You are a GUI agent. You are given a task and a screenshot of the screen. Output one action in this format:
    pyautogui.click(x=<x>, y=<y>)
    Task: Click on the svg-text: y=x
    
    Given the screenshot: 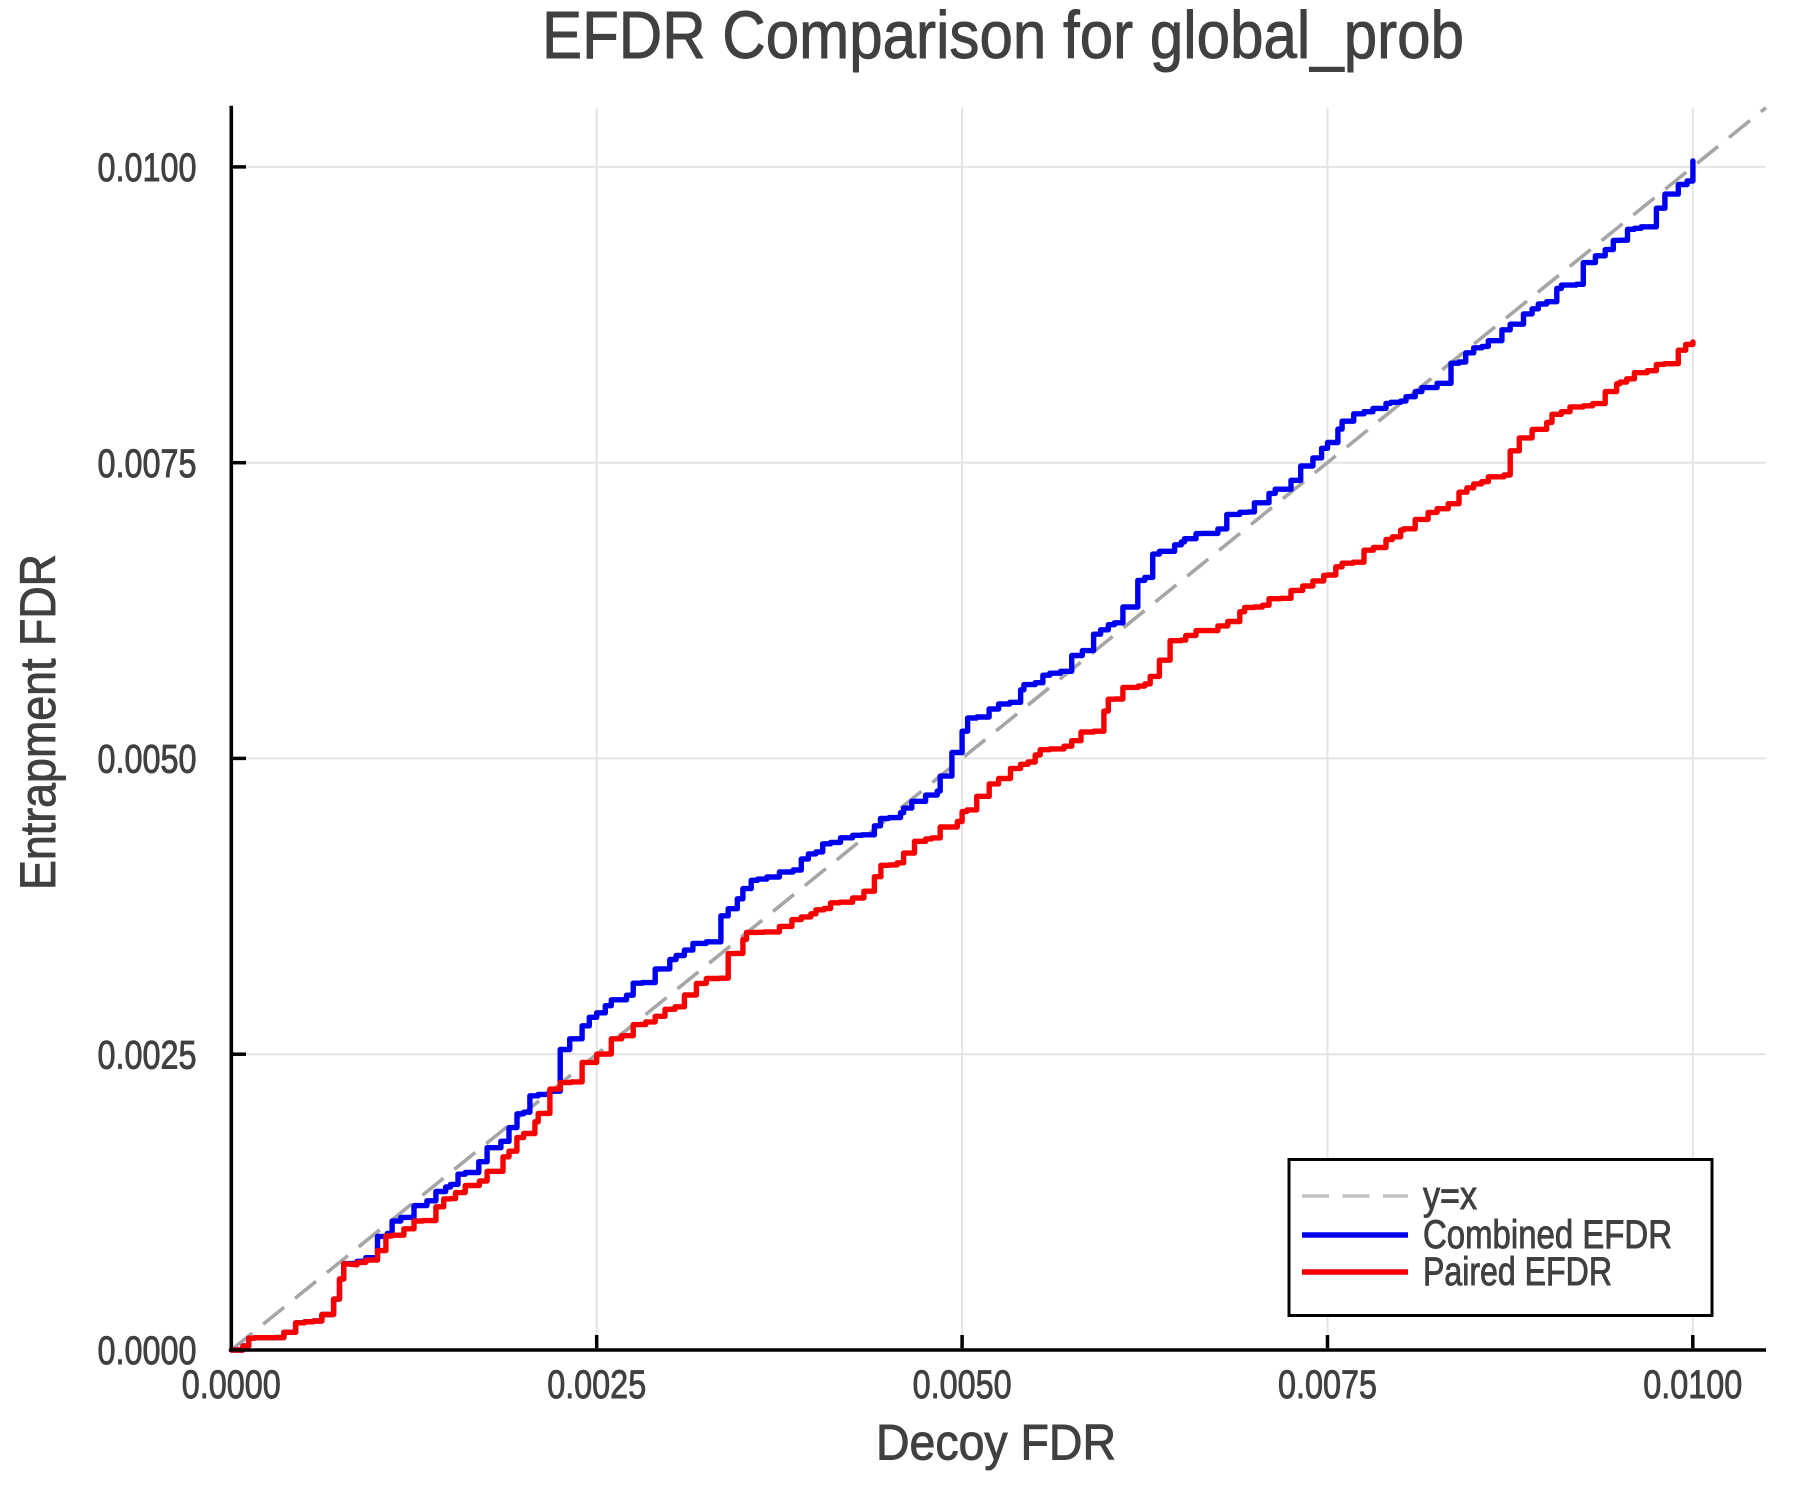 What is the action you would take?
    pyautogui.click(x=1450, y=1196)
    